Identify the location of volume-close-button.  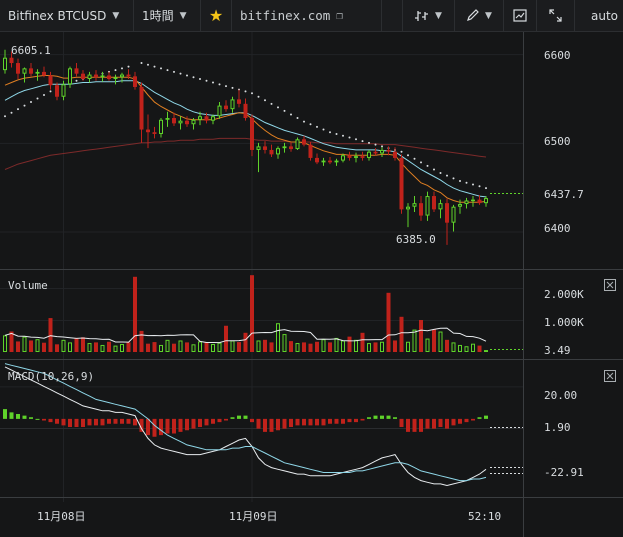
(610, 285).